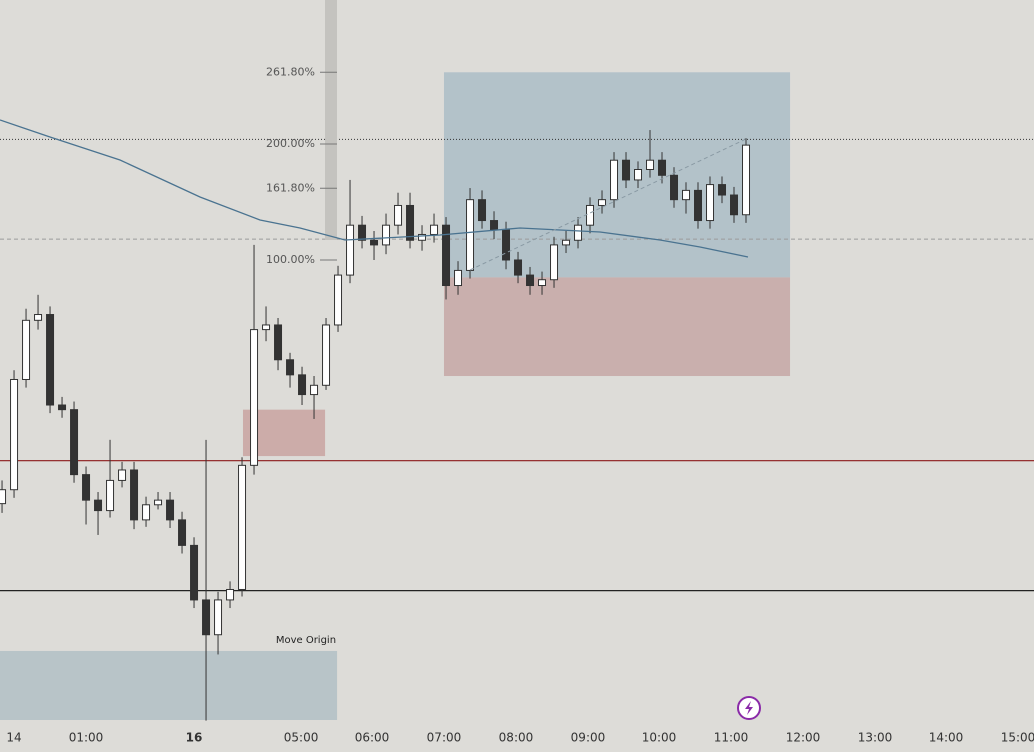 This screenshot has height=752, width=1034. I want to click on x-tick-label: 14:00, so click(946, 738).